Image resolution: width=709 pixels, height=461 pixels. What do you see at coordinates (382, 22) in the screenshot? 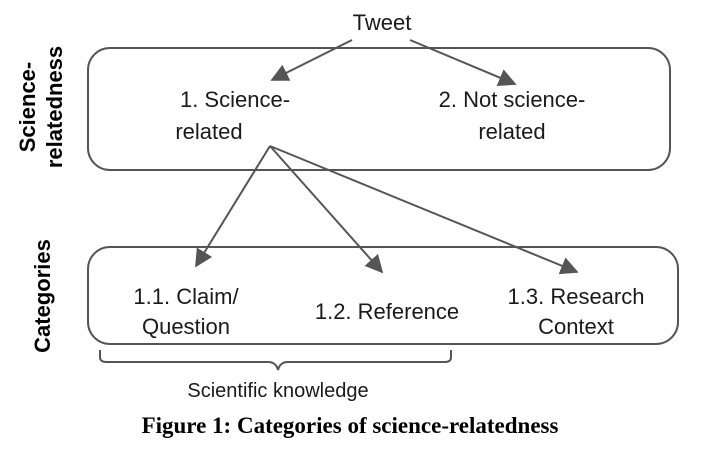
I see `root-node-tweet: Tweet` at bounding box center [382, 22].